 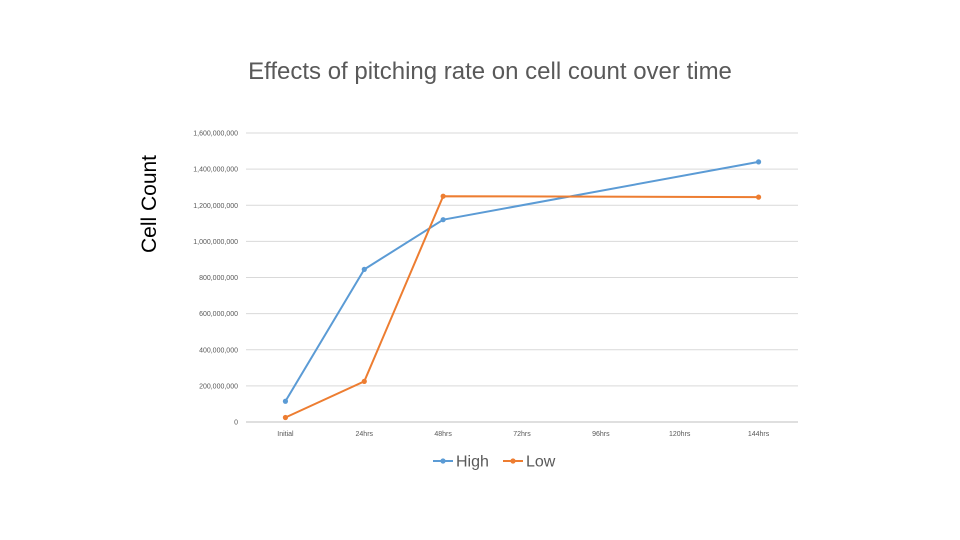 What do you see at coordinates (443, 461) in the screenshot?
I see `legend-marker-high` at bounding box center [443, 461].